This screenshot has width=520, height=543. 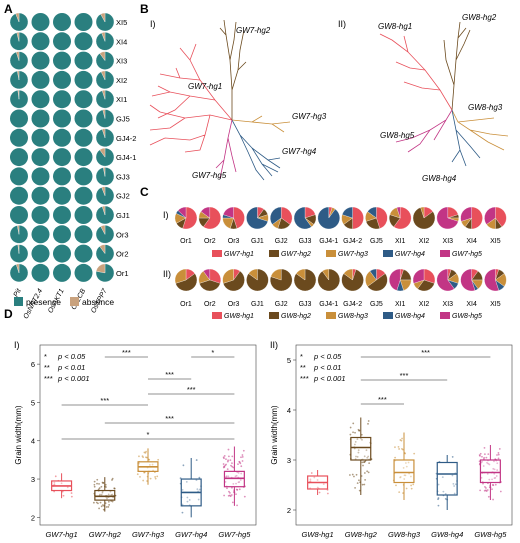 I want to click on pie-a-GJ4-2-3-slice, so click(x=83, y=137).